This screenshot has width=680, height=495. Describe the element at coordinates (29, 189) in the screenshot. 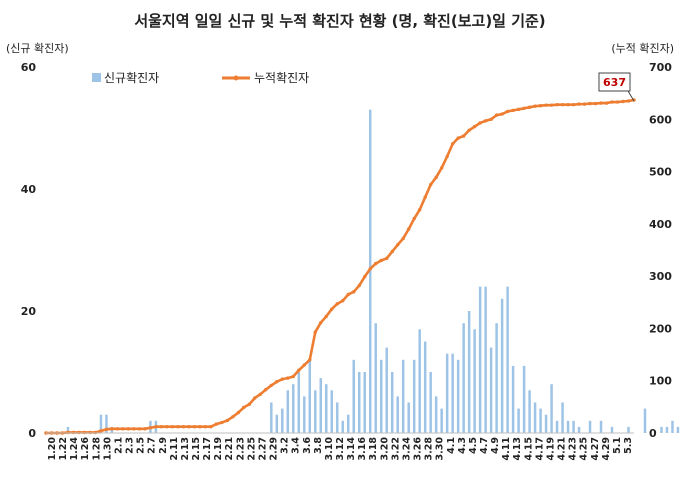

I see `left-tick-label: 40` at that location.